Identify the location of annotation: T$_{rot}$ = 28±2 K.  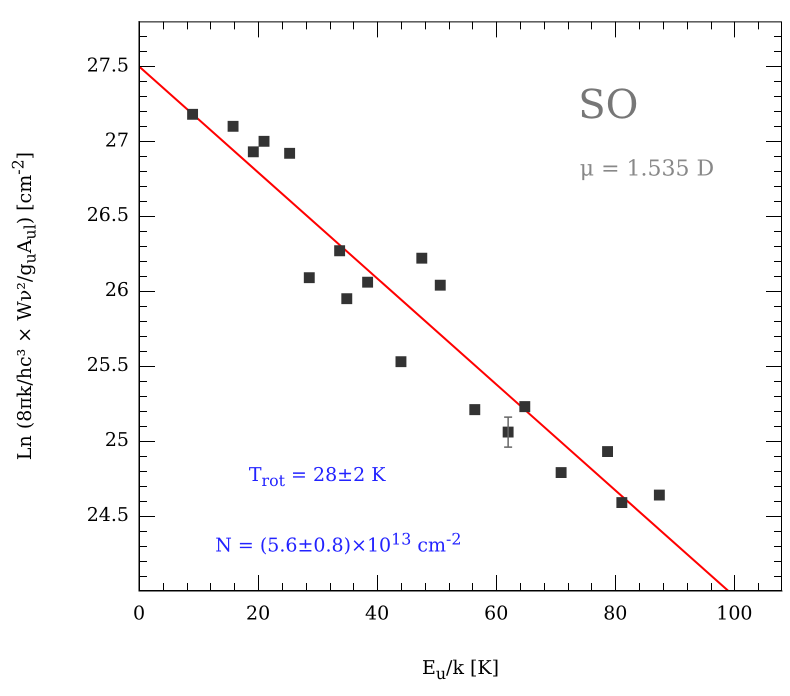
(317, 477).